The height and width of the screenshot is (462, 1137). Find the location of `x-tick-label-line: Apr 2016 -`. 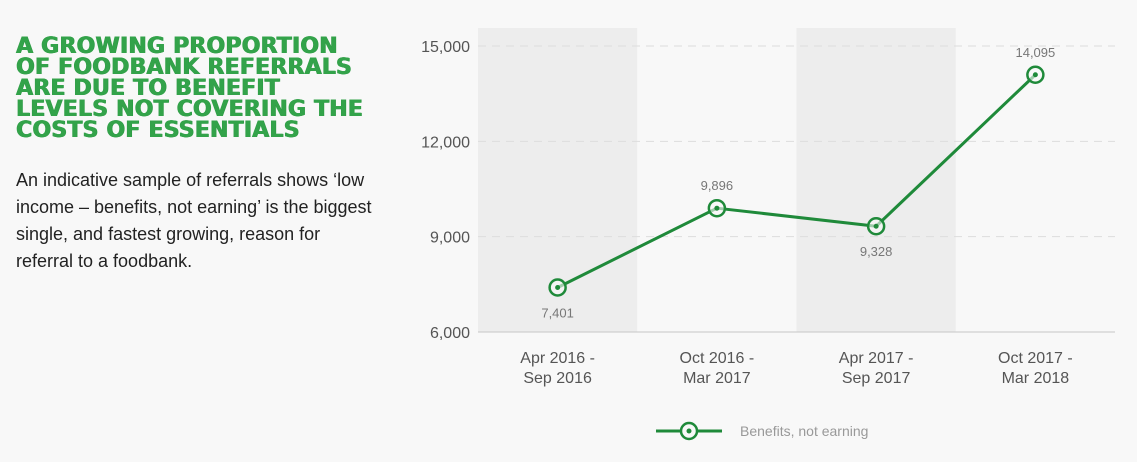

x-tick-label-line: Apr 2016 - is located at coordinates (557, 358).